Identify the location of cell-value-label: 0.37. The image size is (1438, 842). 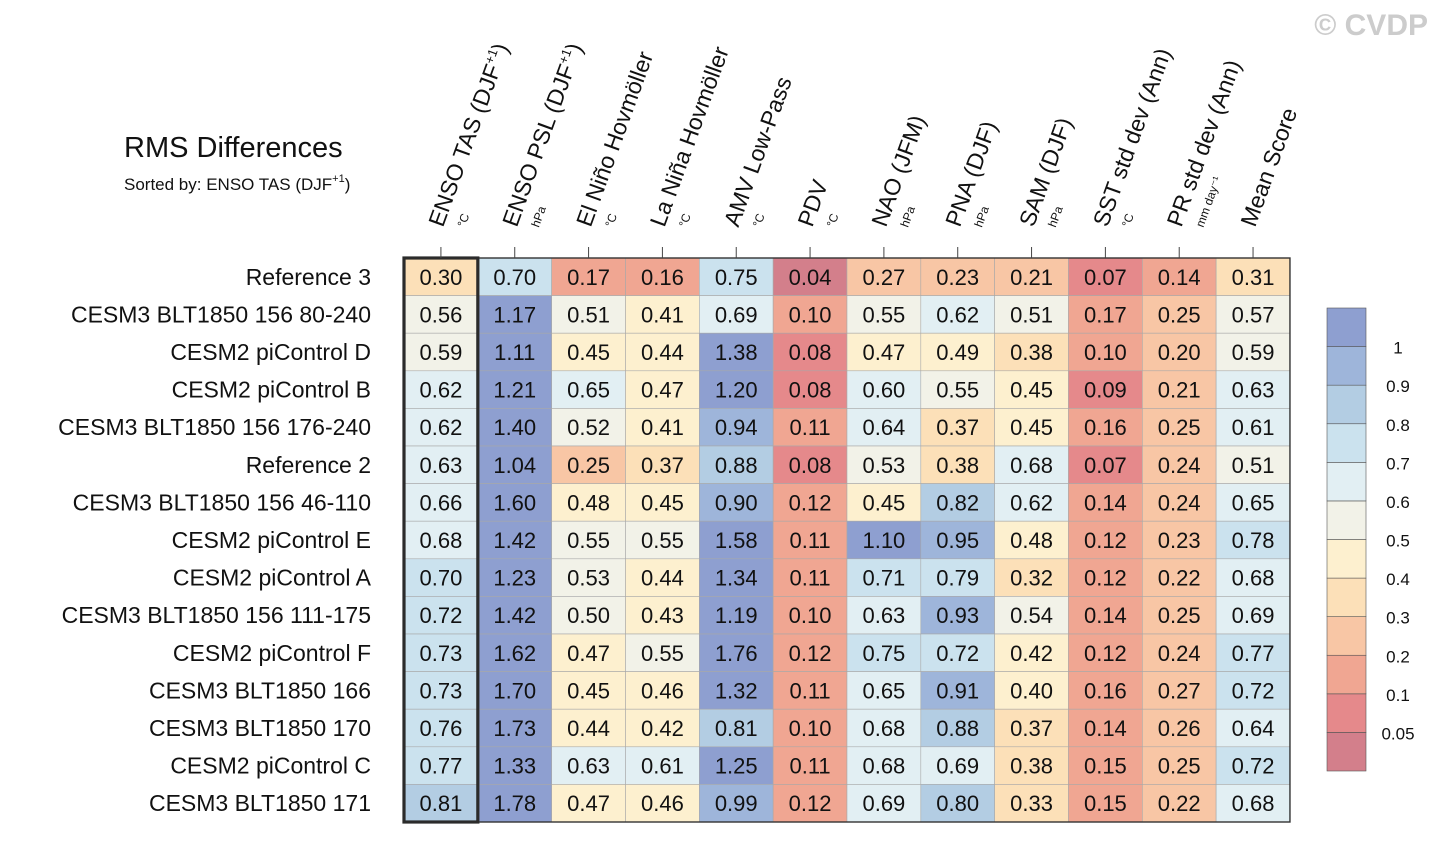
(957, 427).